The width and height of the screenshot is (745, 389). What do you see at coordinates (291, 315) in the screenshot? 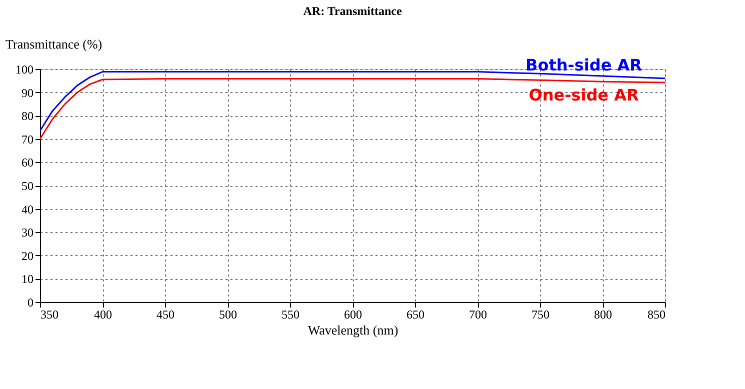
I see `x-tick-label: 550` at bounding box center [291, 315].